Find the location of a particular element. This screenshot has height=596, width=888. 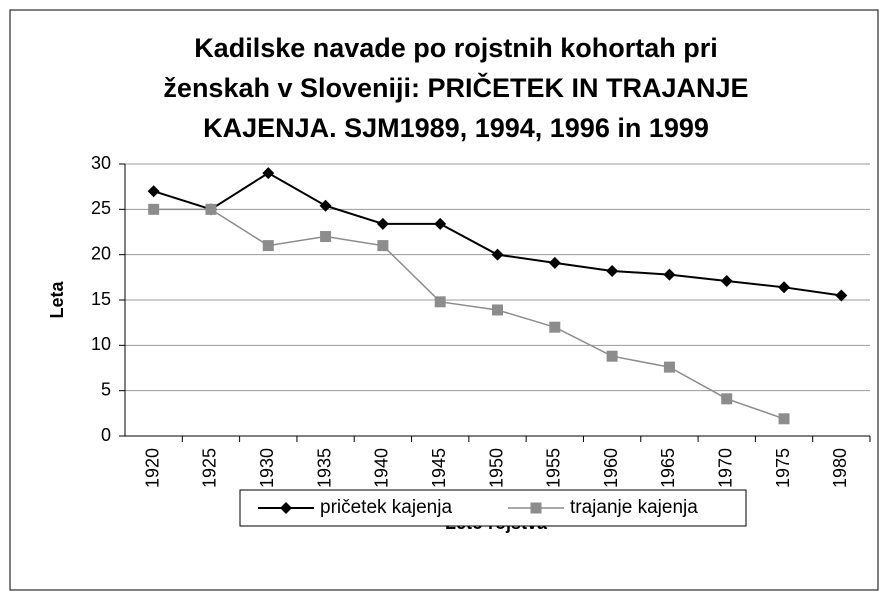

y-tick-label: 20 is located at coordinates (101, 253).